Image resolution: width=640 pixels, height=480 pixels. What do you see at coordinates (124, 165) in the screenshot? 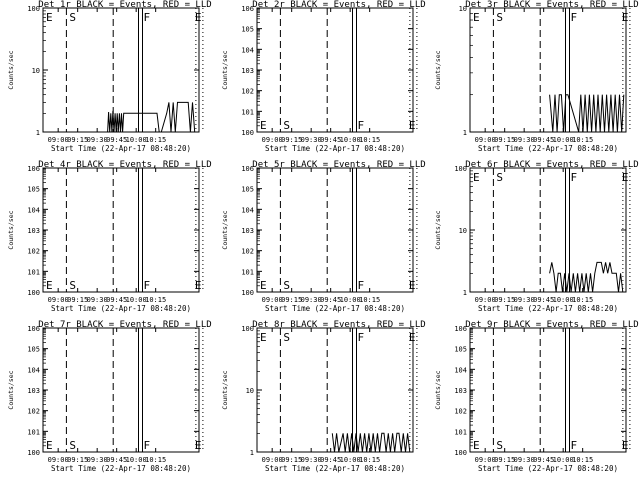
I see `chart-title: Det 4r BLACK = Events, RED = LLD` at bounding box center [124, 165].